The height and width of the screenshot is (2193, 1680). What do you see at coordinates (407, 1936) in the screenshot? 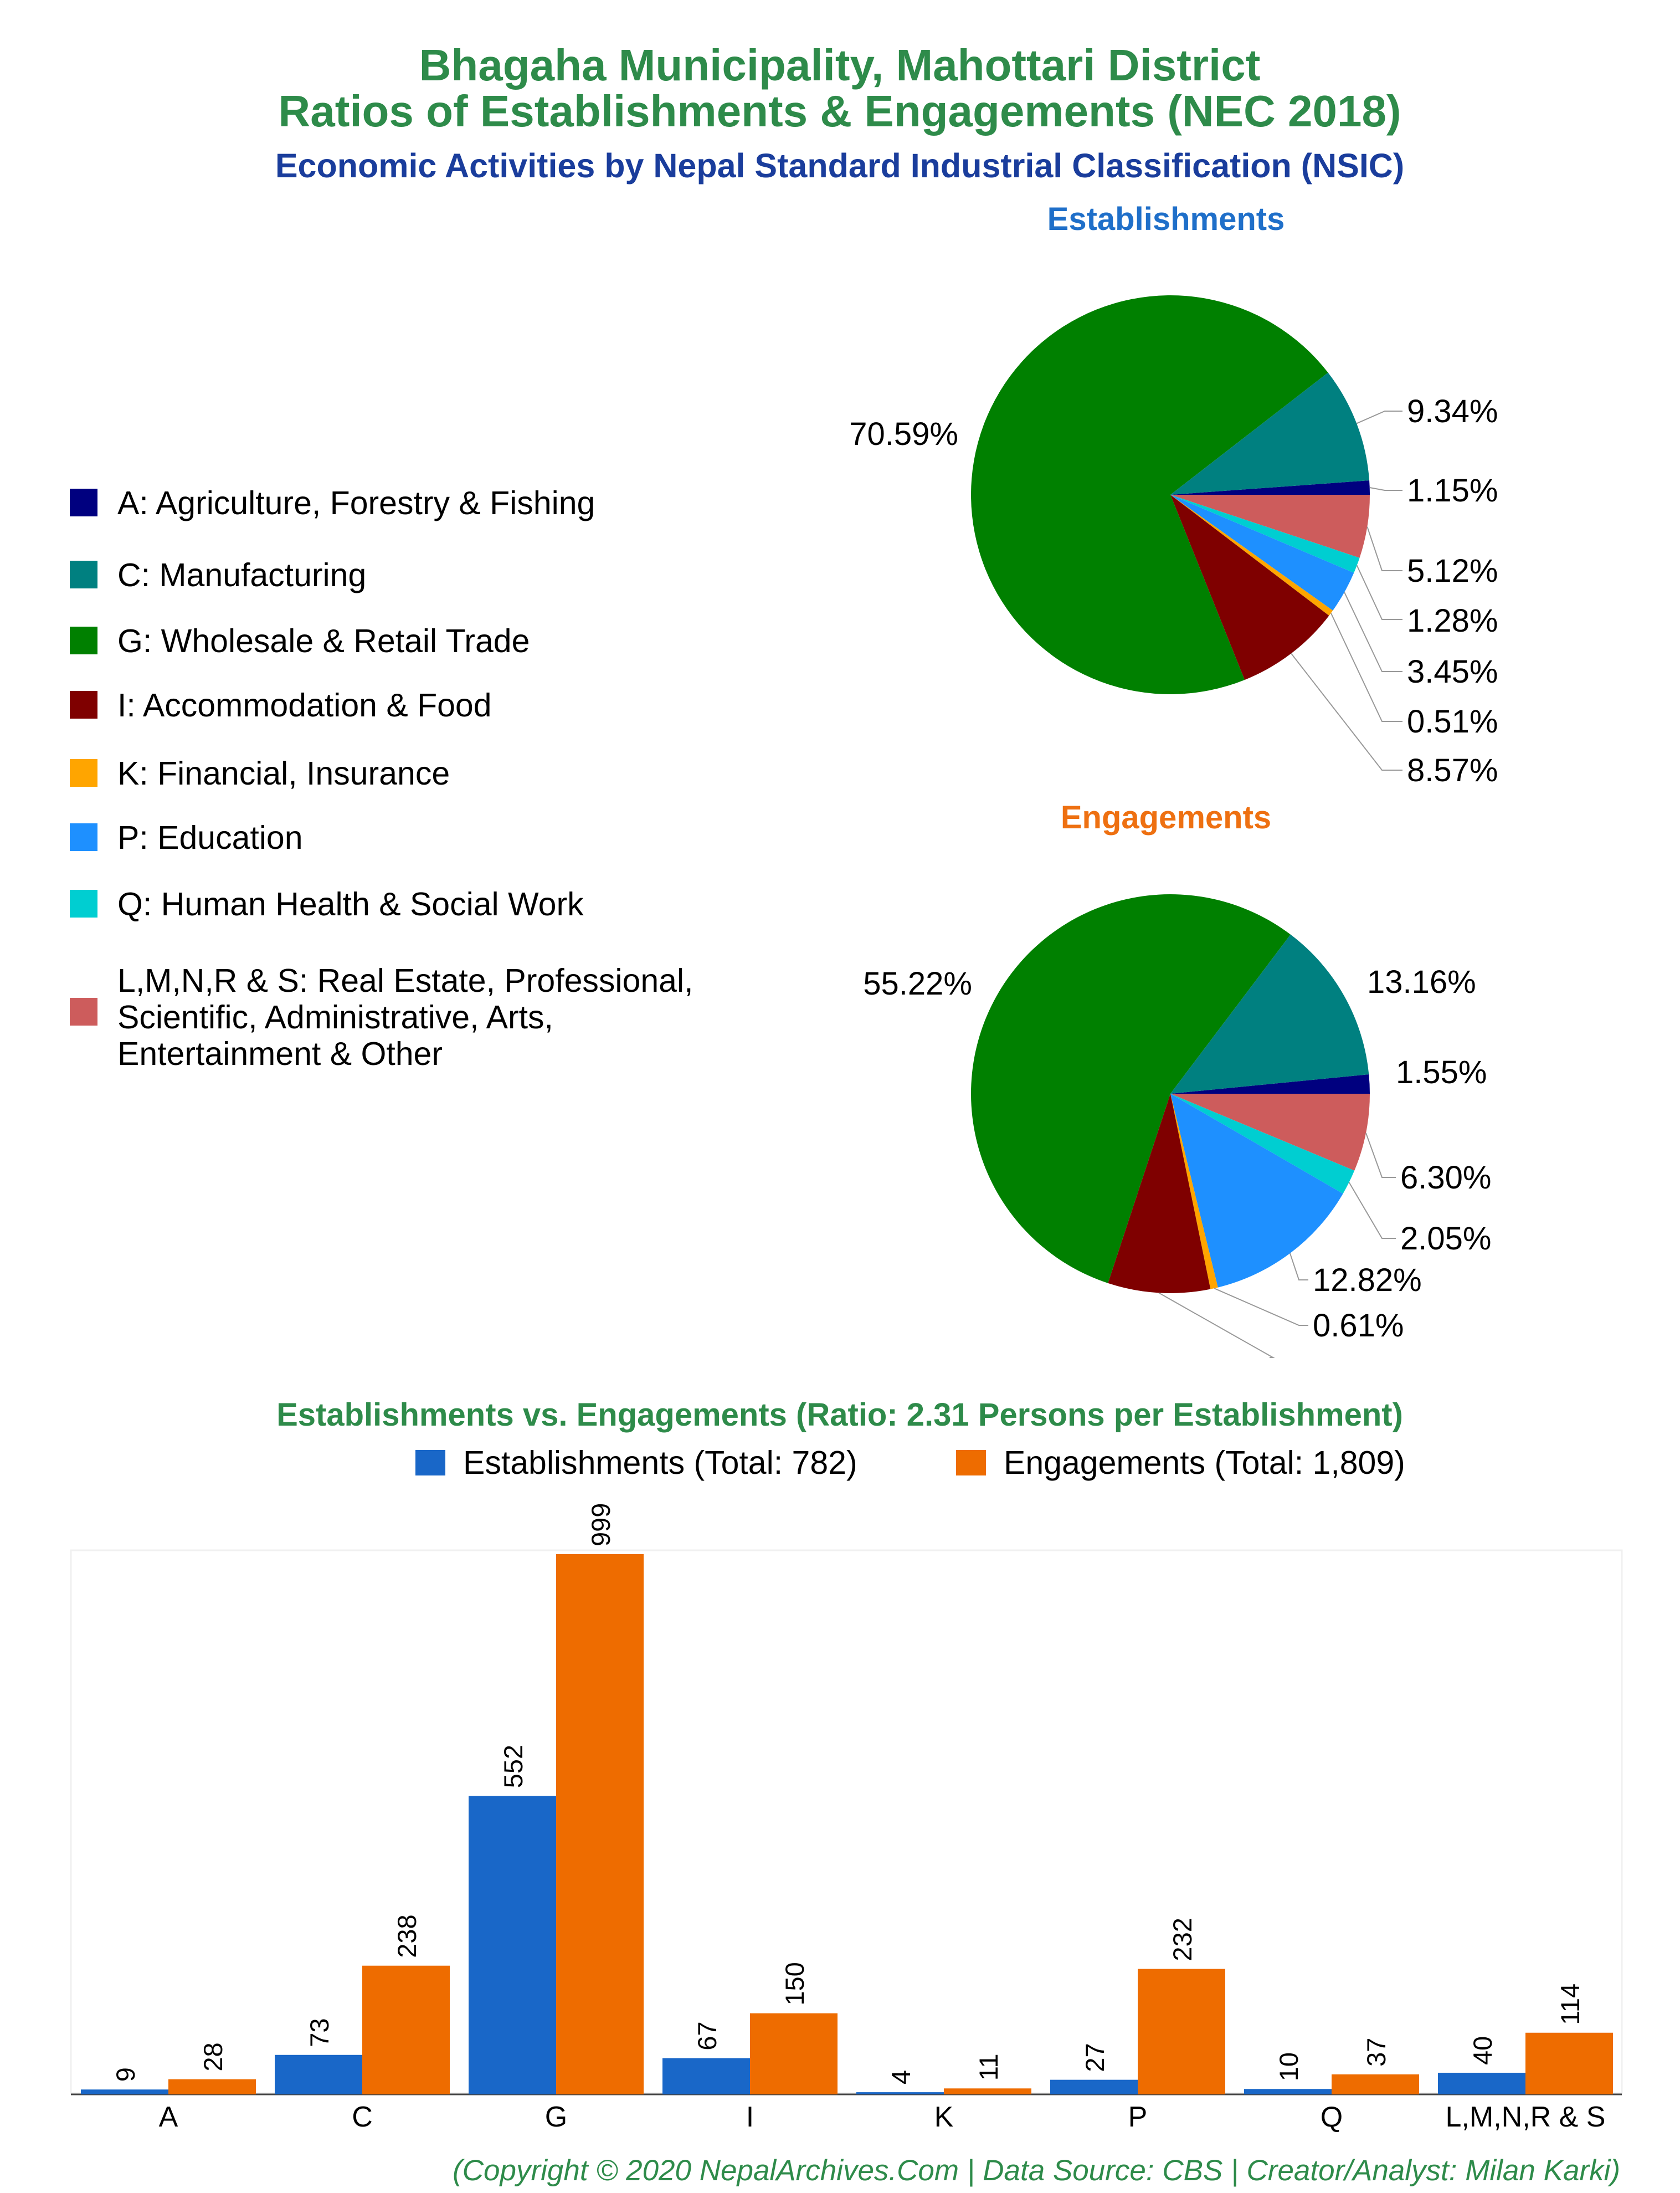
I see `bar-value-label: 238` at bounding box center [407, 1936].